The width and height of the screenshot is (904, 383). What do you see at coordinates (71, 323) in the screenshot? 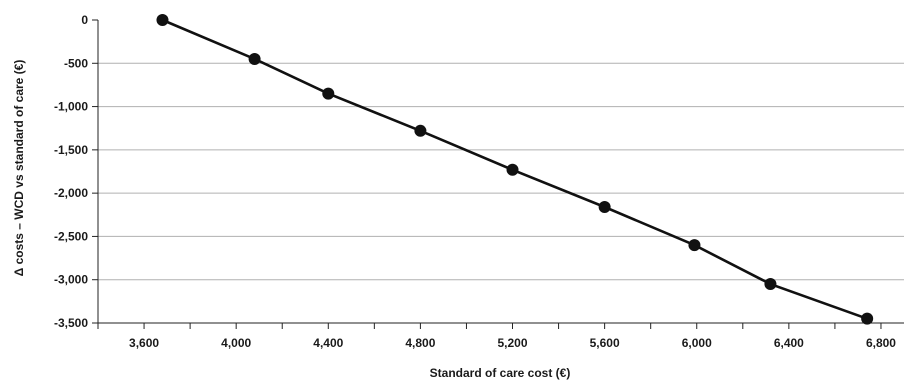
I see `y-tick-label: -3,500` at bounding box center [71, 323].